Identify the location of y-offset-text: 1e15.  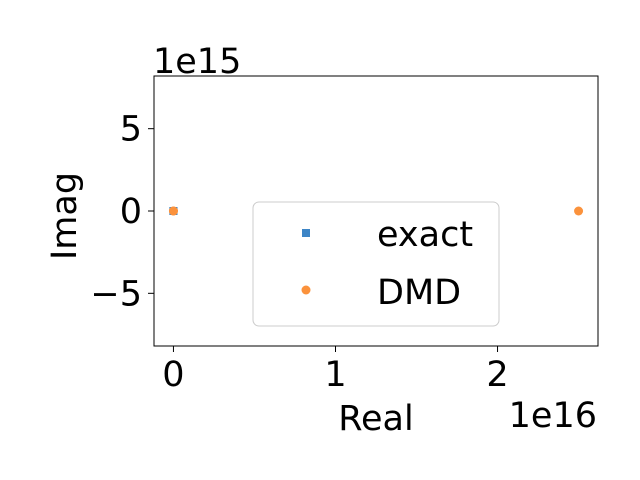
(197, 62).